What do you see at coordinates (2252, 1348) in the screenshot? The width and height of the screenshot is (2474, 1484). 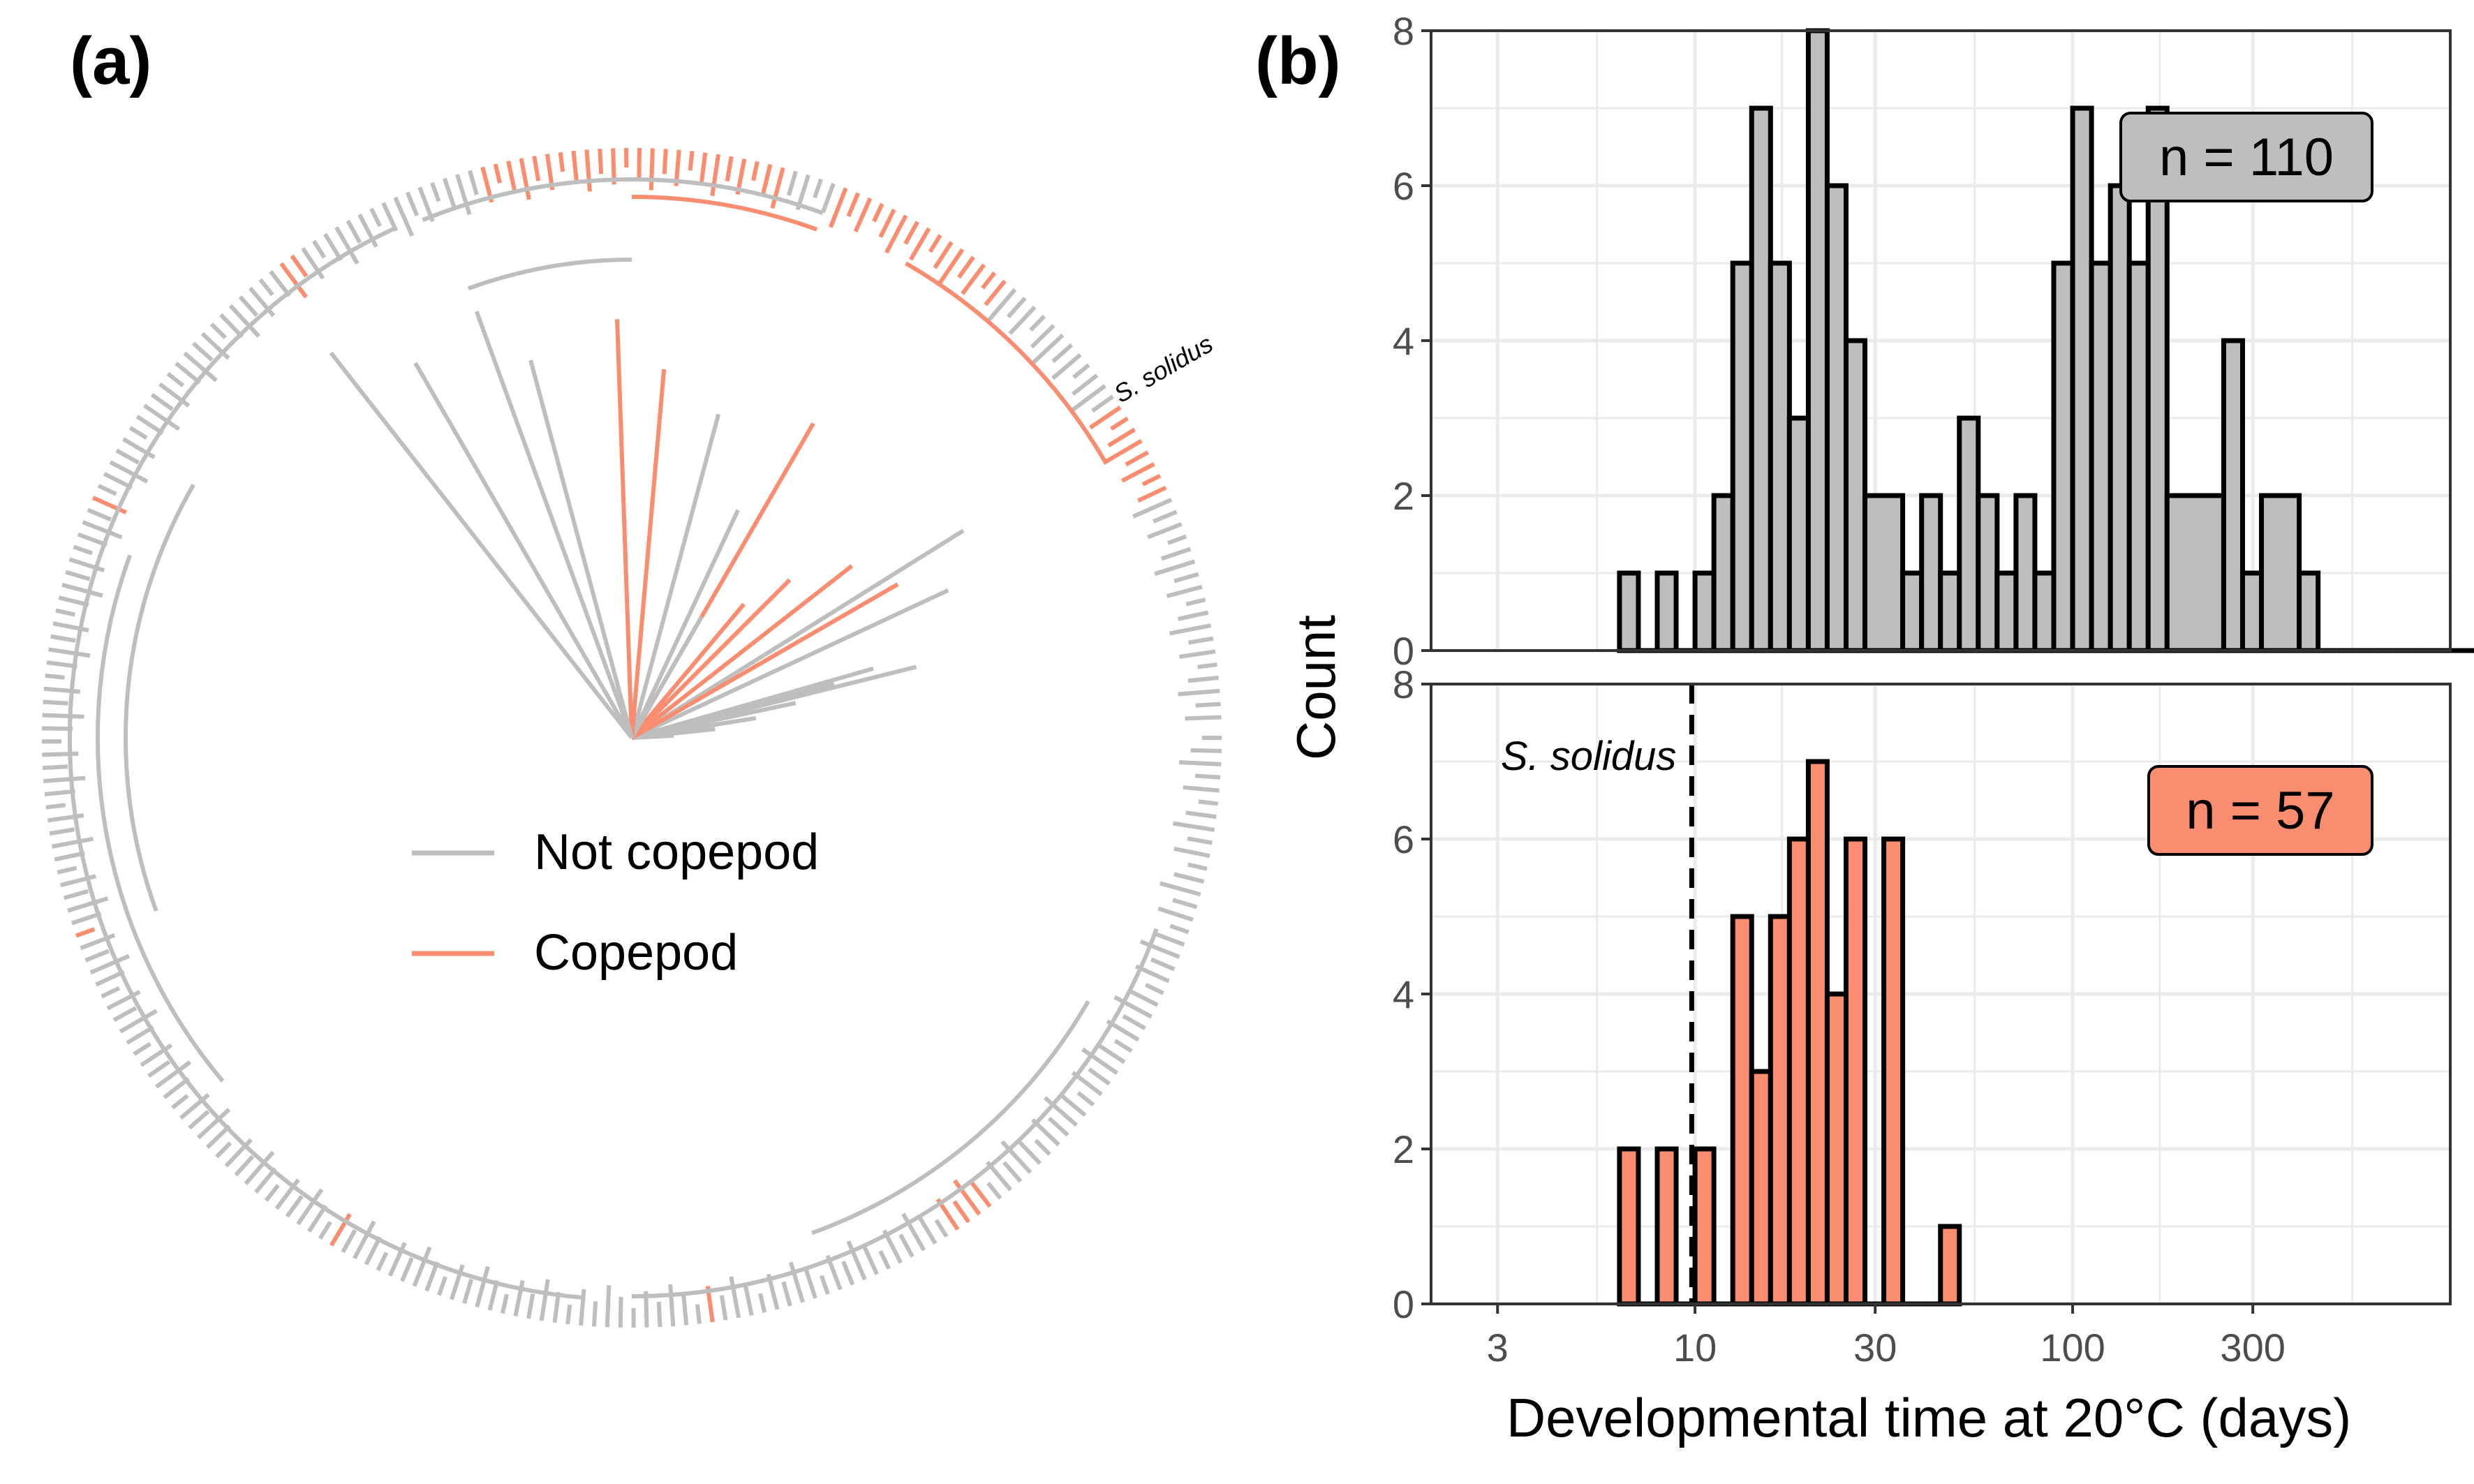 I see `xtick-label-300: 300` at bounding box center [2252, 1348].